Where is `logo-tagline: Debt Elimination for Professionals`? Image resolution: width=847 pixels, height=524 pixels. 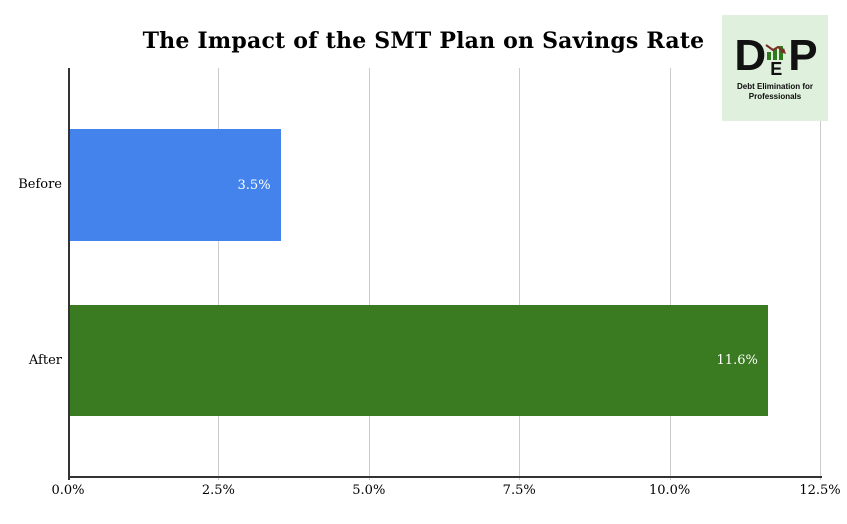
logo-tagline: Debt Elimination for Professionals is located at coordinates (775, 92).